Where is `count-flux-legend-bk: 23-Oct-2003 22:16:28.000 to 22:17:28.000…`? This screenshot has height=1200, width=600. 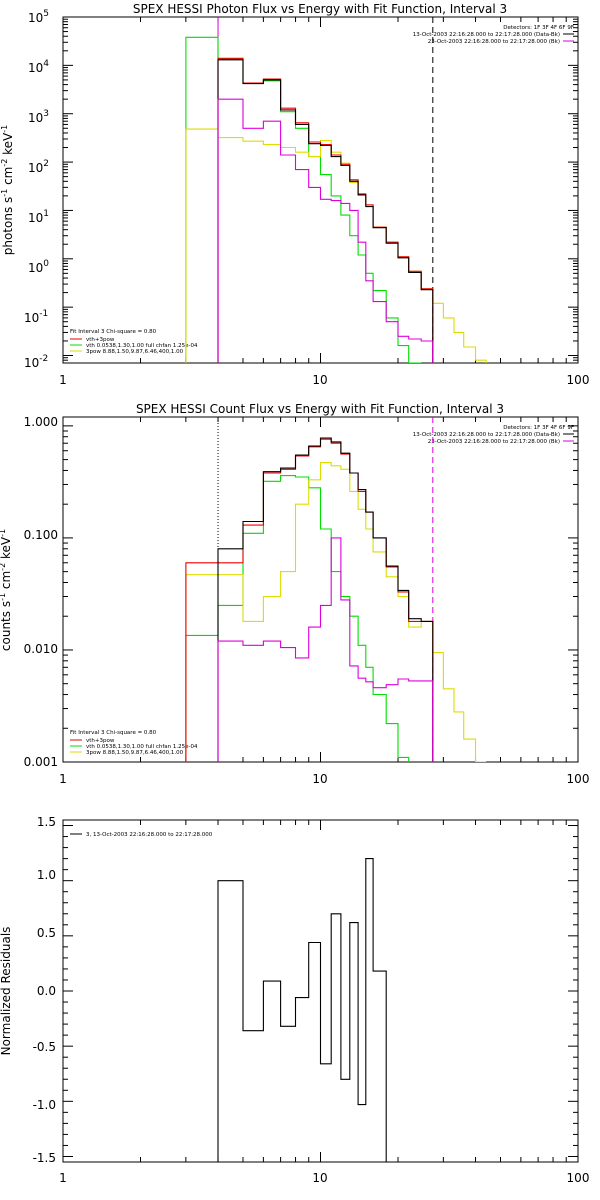 count-flux-legend-bk: 23-Oct-2003 22:16:28.000 to 22:17:28.000… is located at coordinates (494, 442).